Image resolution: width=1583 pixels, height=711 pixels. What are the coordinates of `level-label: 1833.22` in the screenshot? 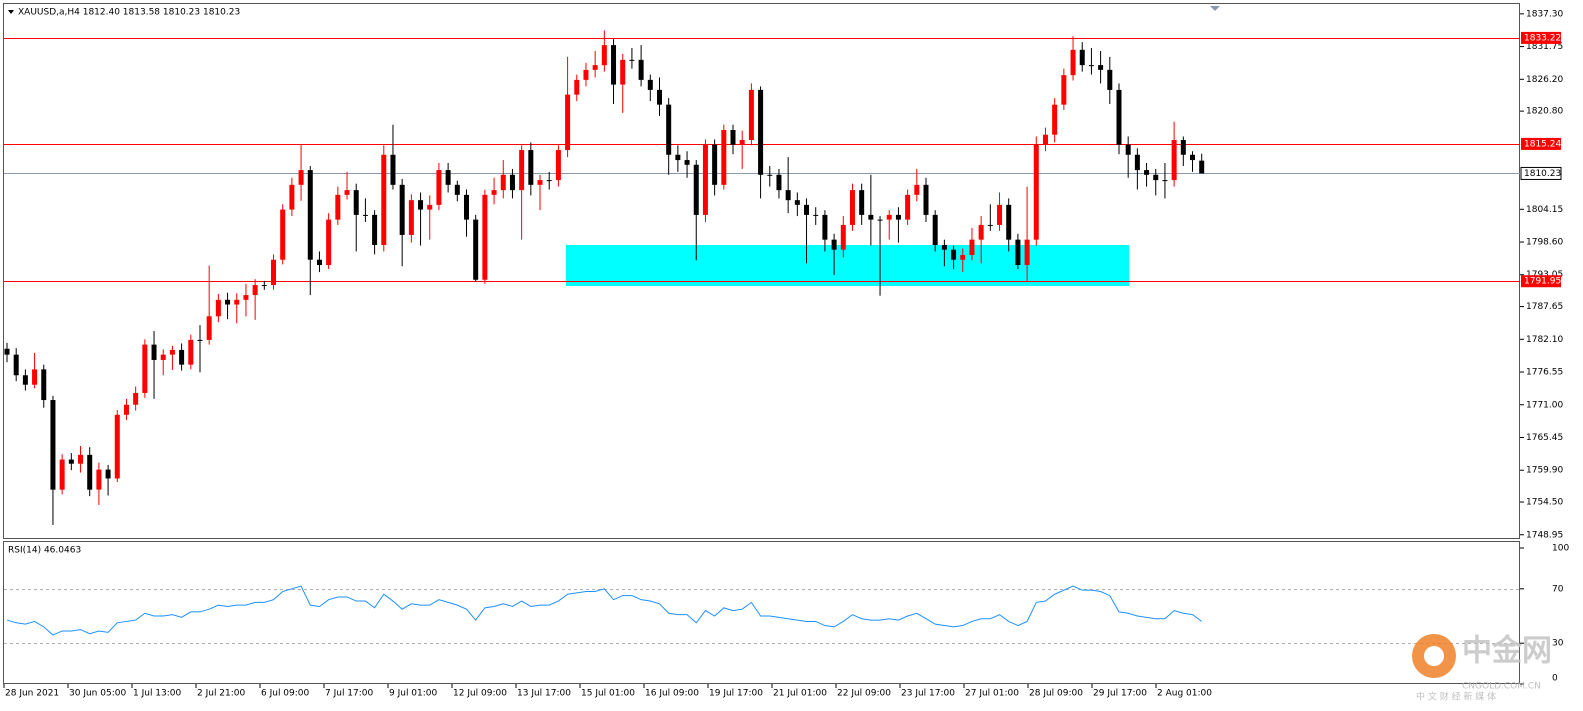 It's located at (1542, 38).